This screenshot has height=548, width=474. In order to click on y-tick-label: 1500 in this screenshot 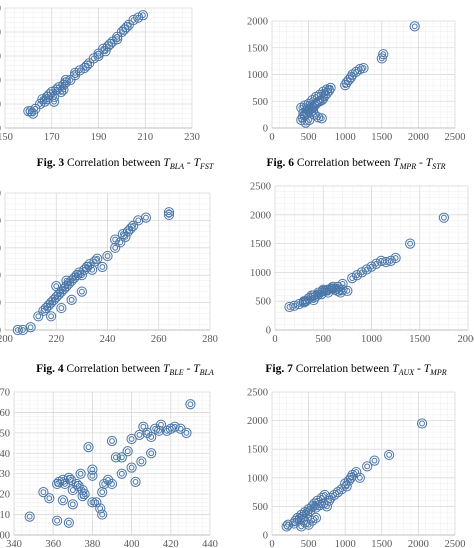, I will do `click(257, 450)`.